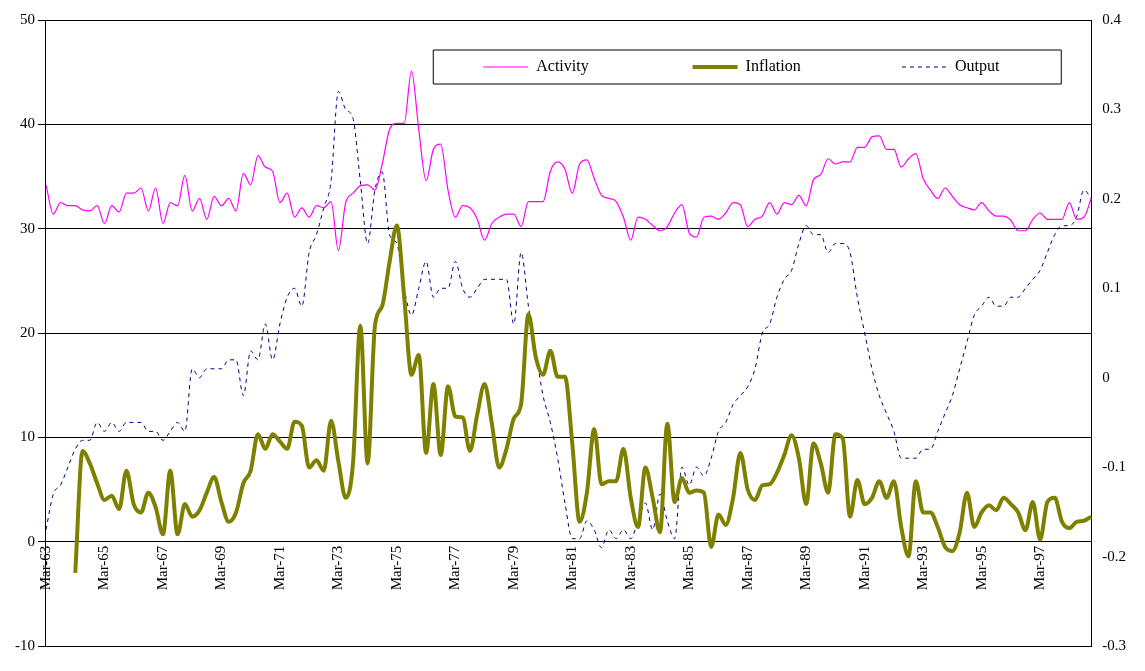 The height and width of the screenshot is (671, 1145). What do you see at coordinates (773, 66) in the screenshot?
I see `legend-label: Inflation` at bounding box center [773, 66].